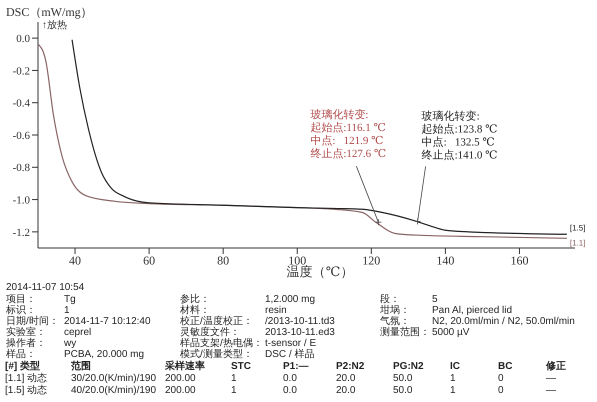  What do you see at coordinates (107, 321) in the screenshot?
I see `text: 2014-11-7 10:12:40` at bounding box center [107, 321].